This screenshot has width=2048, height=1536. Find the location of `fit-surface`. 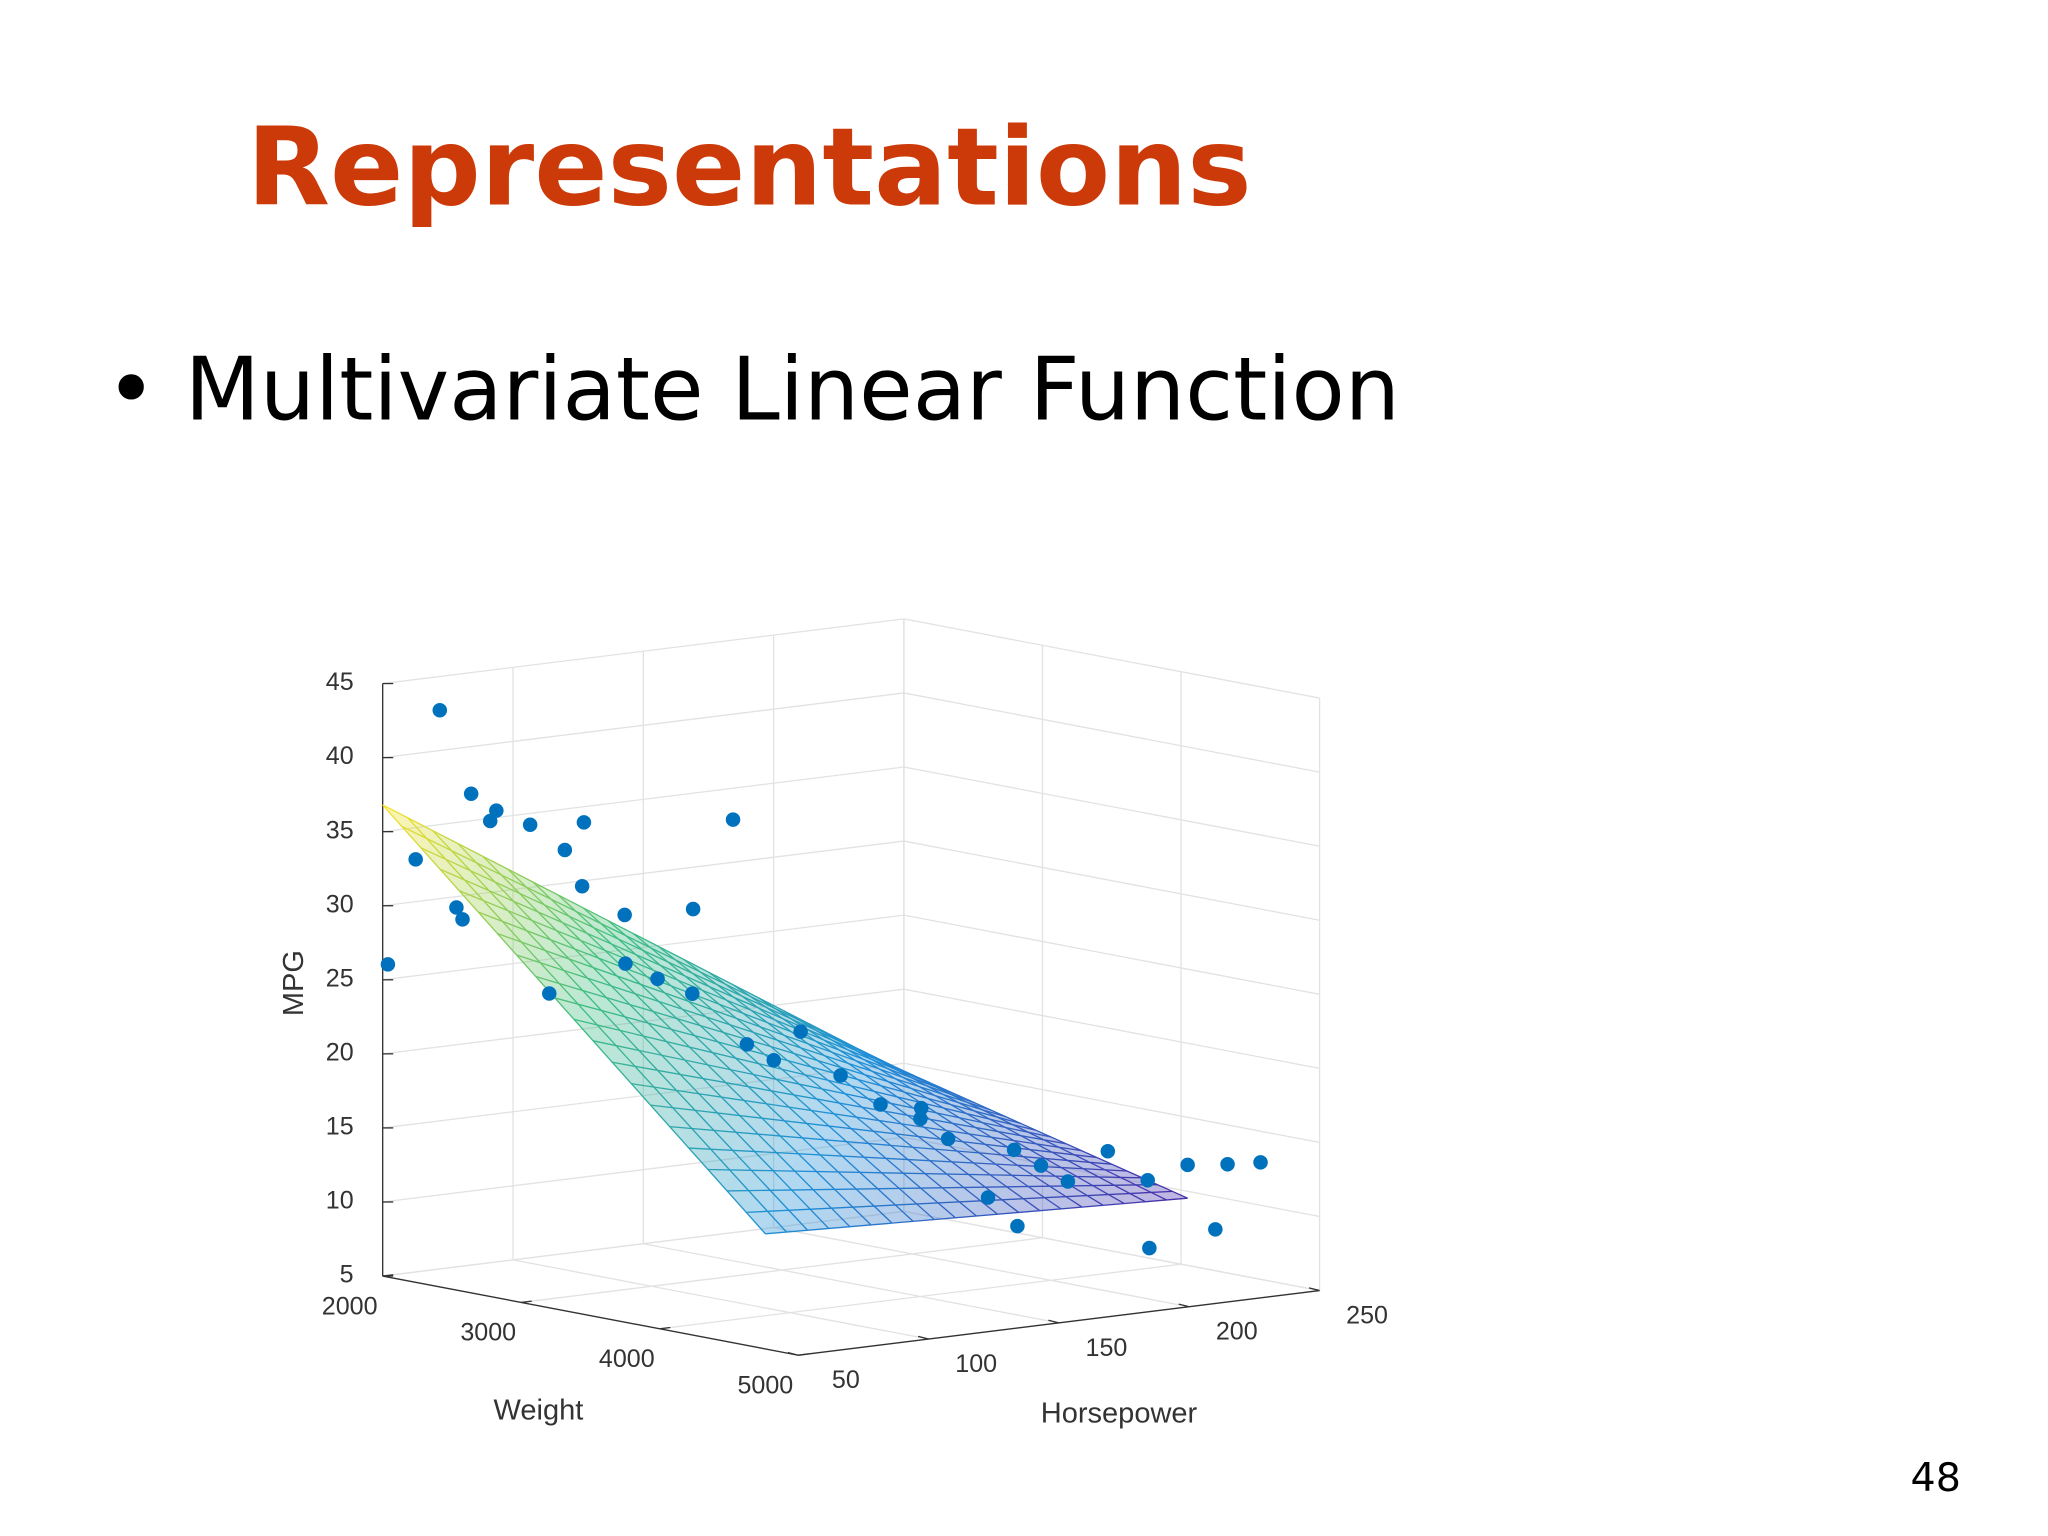

fit-surface is located at coordinates (785, 1019).